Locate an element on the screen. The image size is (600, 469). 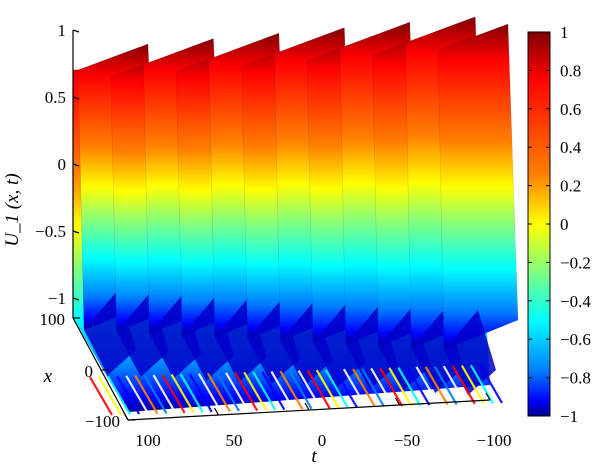
t-axis-label: t is located at coordinates (314, 456).